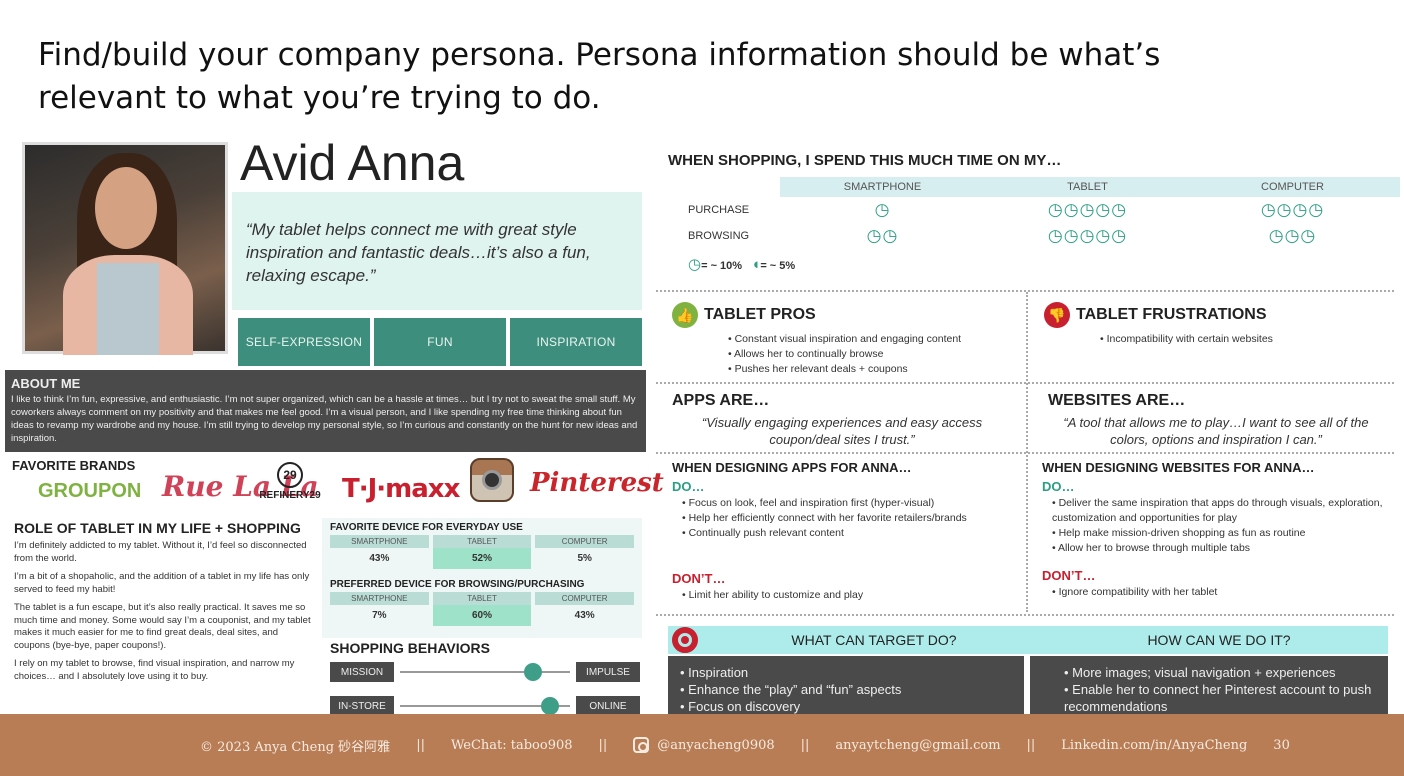 The height and width of the screenshot is (776, 1404). I want to click on time-row: BROWSING ◷◷ ◷◷◷◷◷ ◷◷◷, so click(1044, 236).